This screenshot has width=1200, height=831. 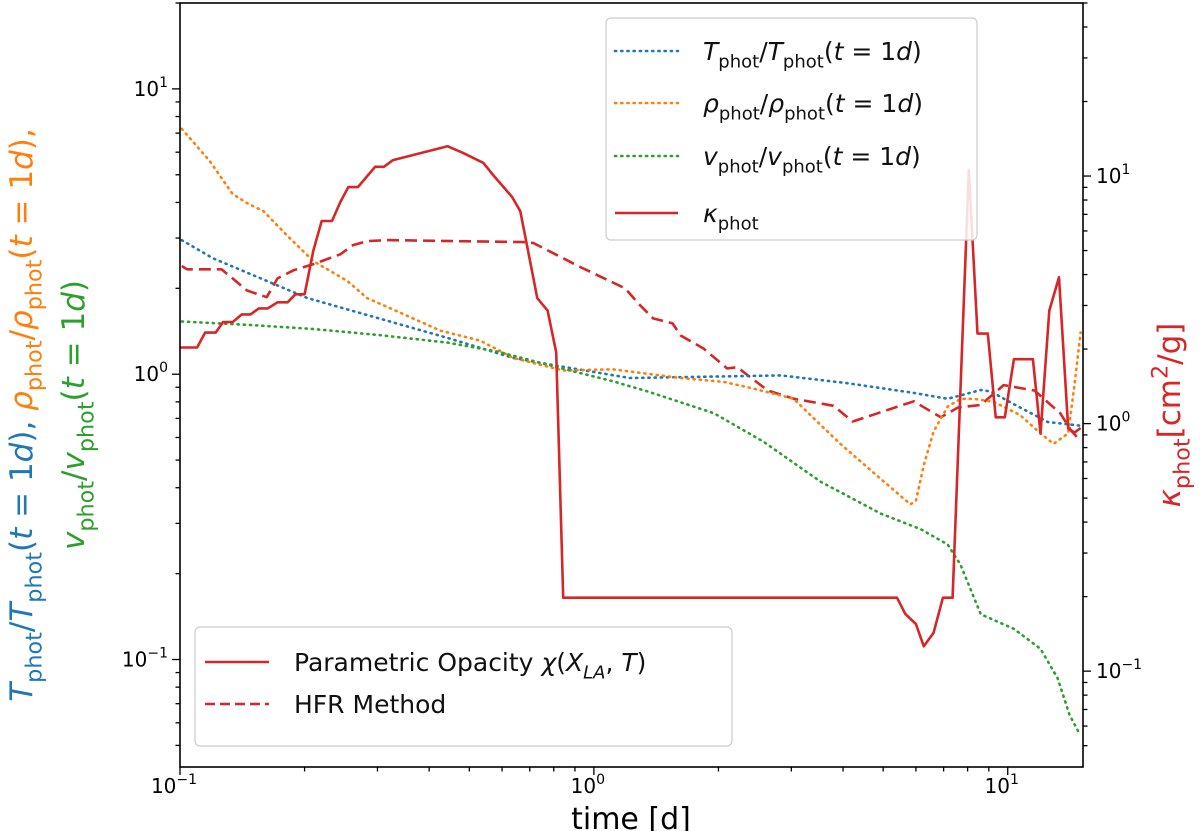 What do you see at coordinates (1170, 408) in the screenshot?
I see `label-segment: [cm` at bounding box center [1170, 408].